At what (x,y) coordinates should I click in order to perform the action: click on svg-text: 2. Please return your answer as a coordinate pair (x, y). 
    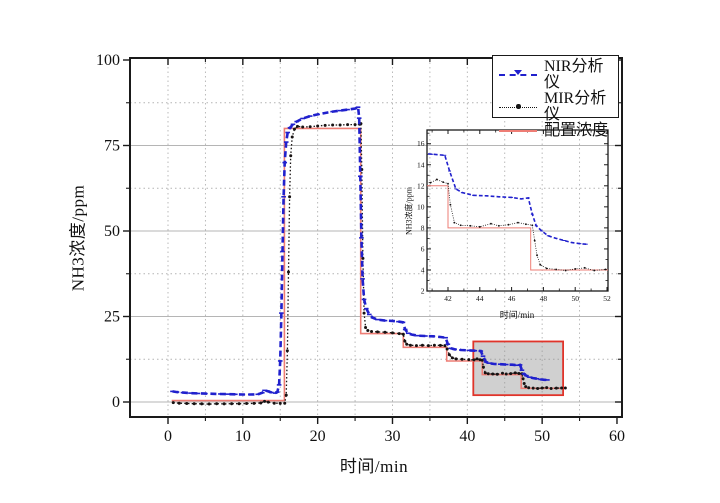
    Looking at the image, I should click on (423, 291).